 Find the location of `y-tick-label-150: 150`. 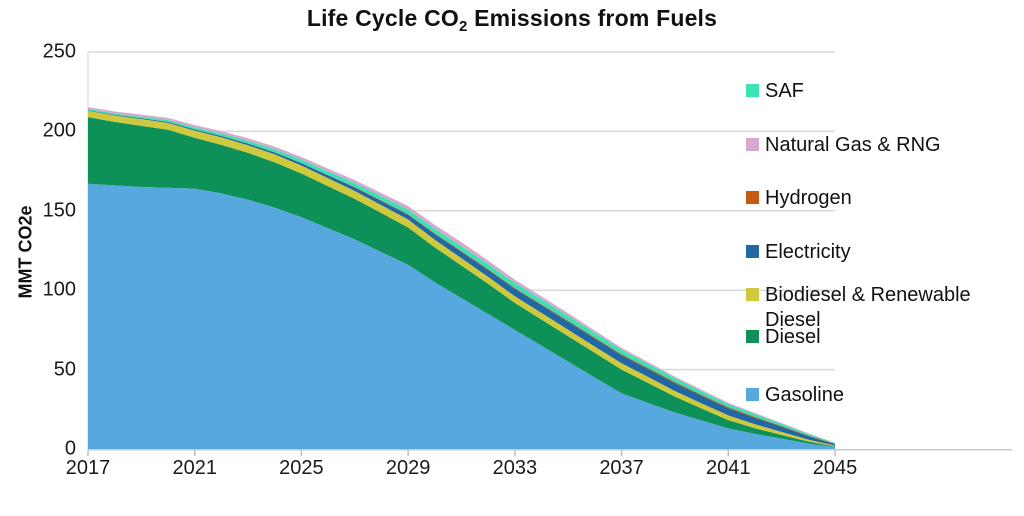

y-tick-label-150: 150 is located at coordinates (59, 210).